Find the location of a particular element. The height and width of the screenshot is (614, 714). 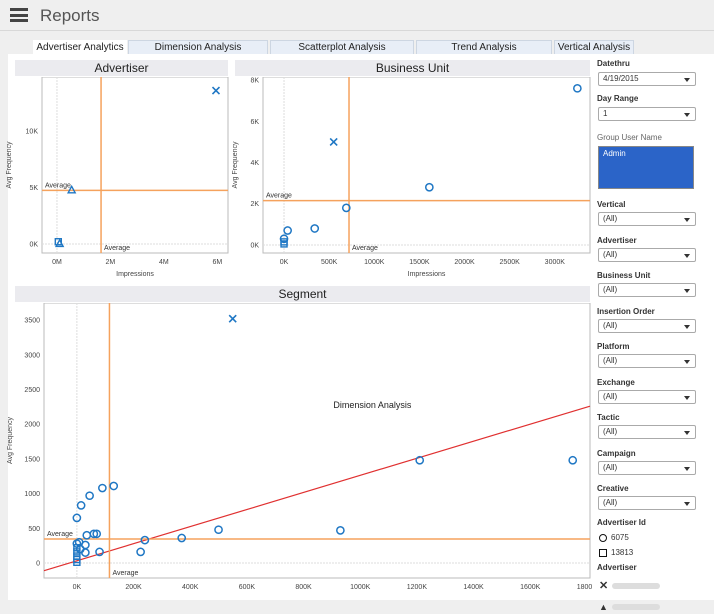

business-unit-label: Business Unit is located at coordinates (624, 275).